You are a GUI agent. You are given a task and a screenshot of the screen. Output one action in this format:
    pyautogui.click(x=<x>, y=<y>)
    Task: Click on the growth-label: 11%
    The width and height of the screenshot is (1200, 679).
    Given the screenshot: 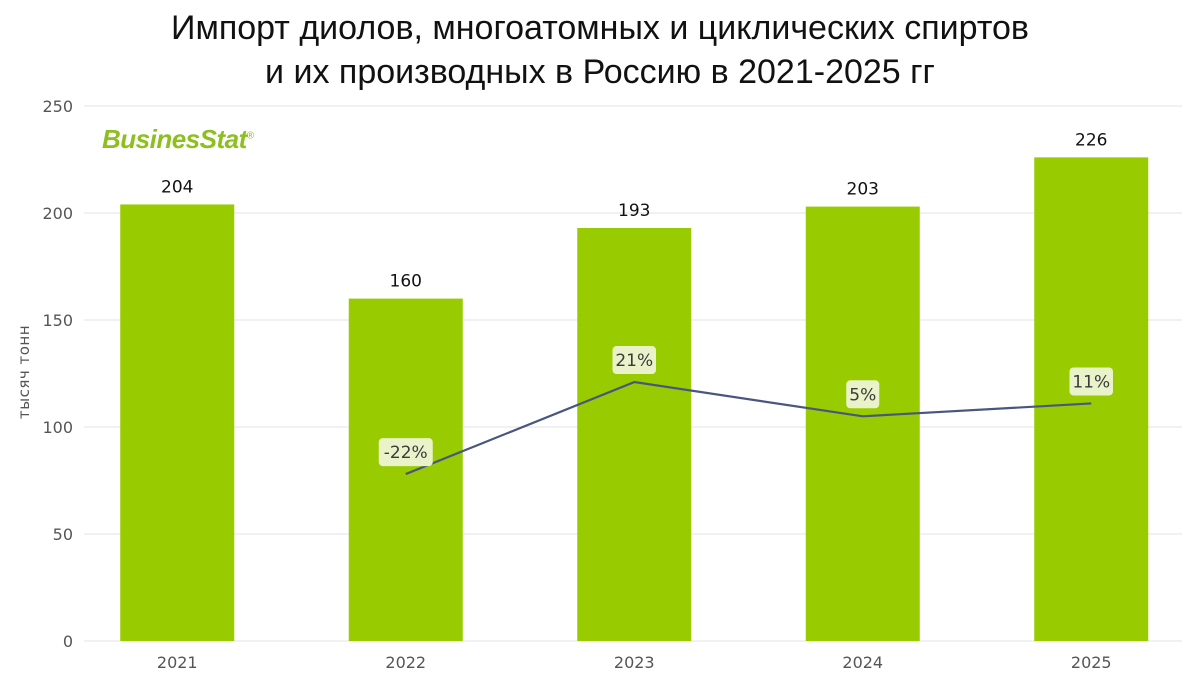 What is the action you would take?
    pyautogui.click(x=1091, y=382)
    